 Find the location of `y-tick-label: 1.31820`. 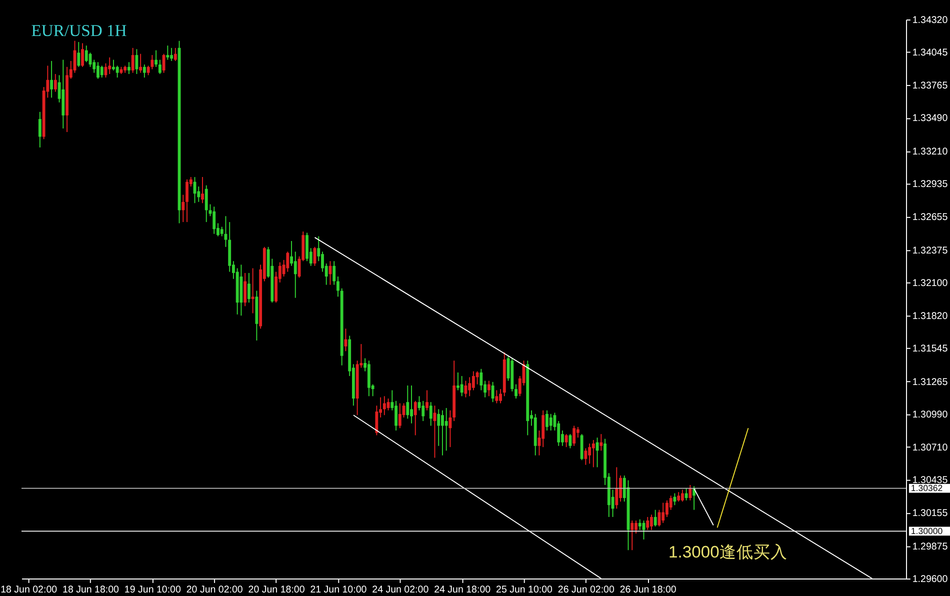

y-tick-label: 1.31820 is located at coordinates (930, 316).